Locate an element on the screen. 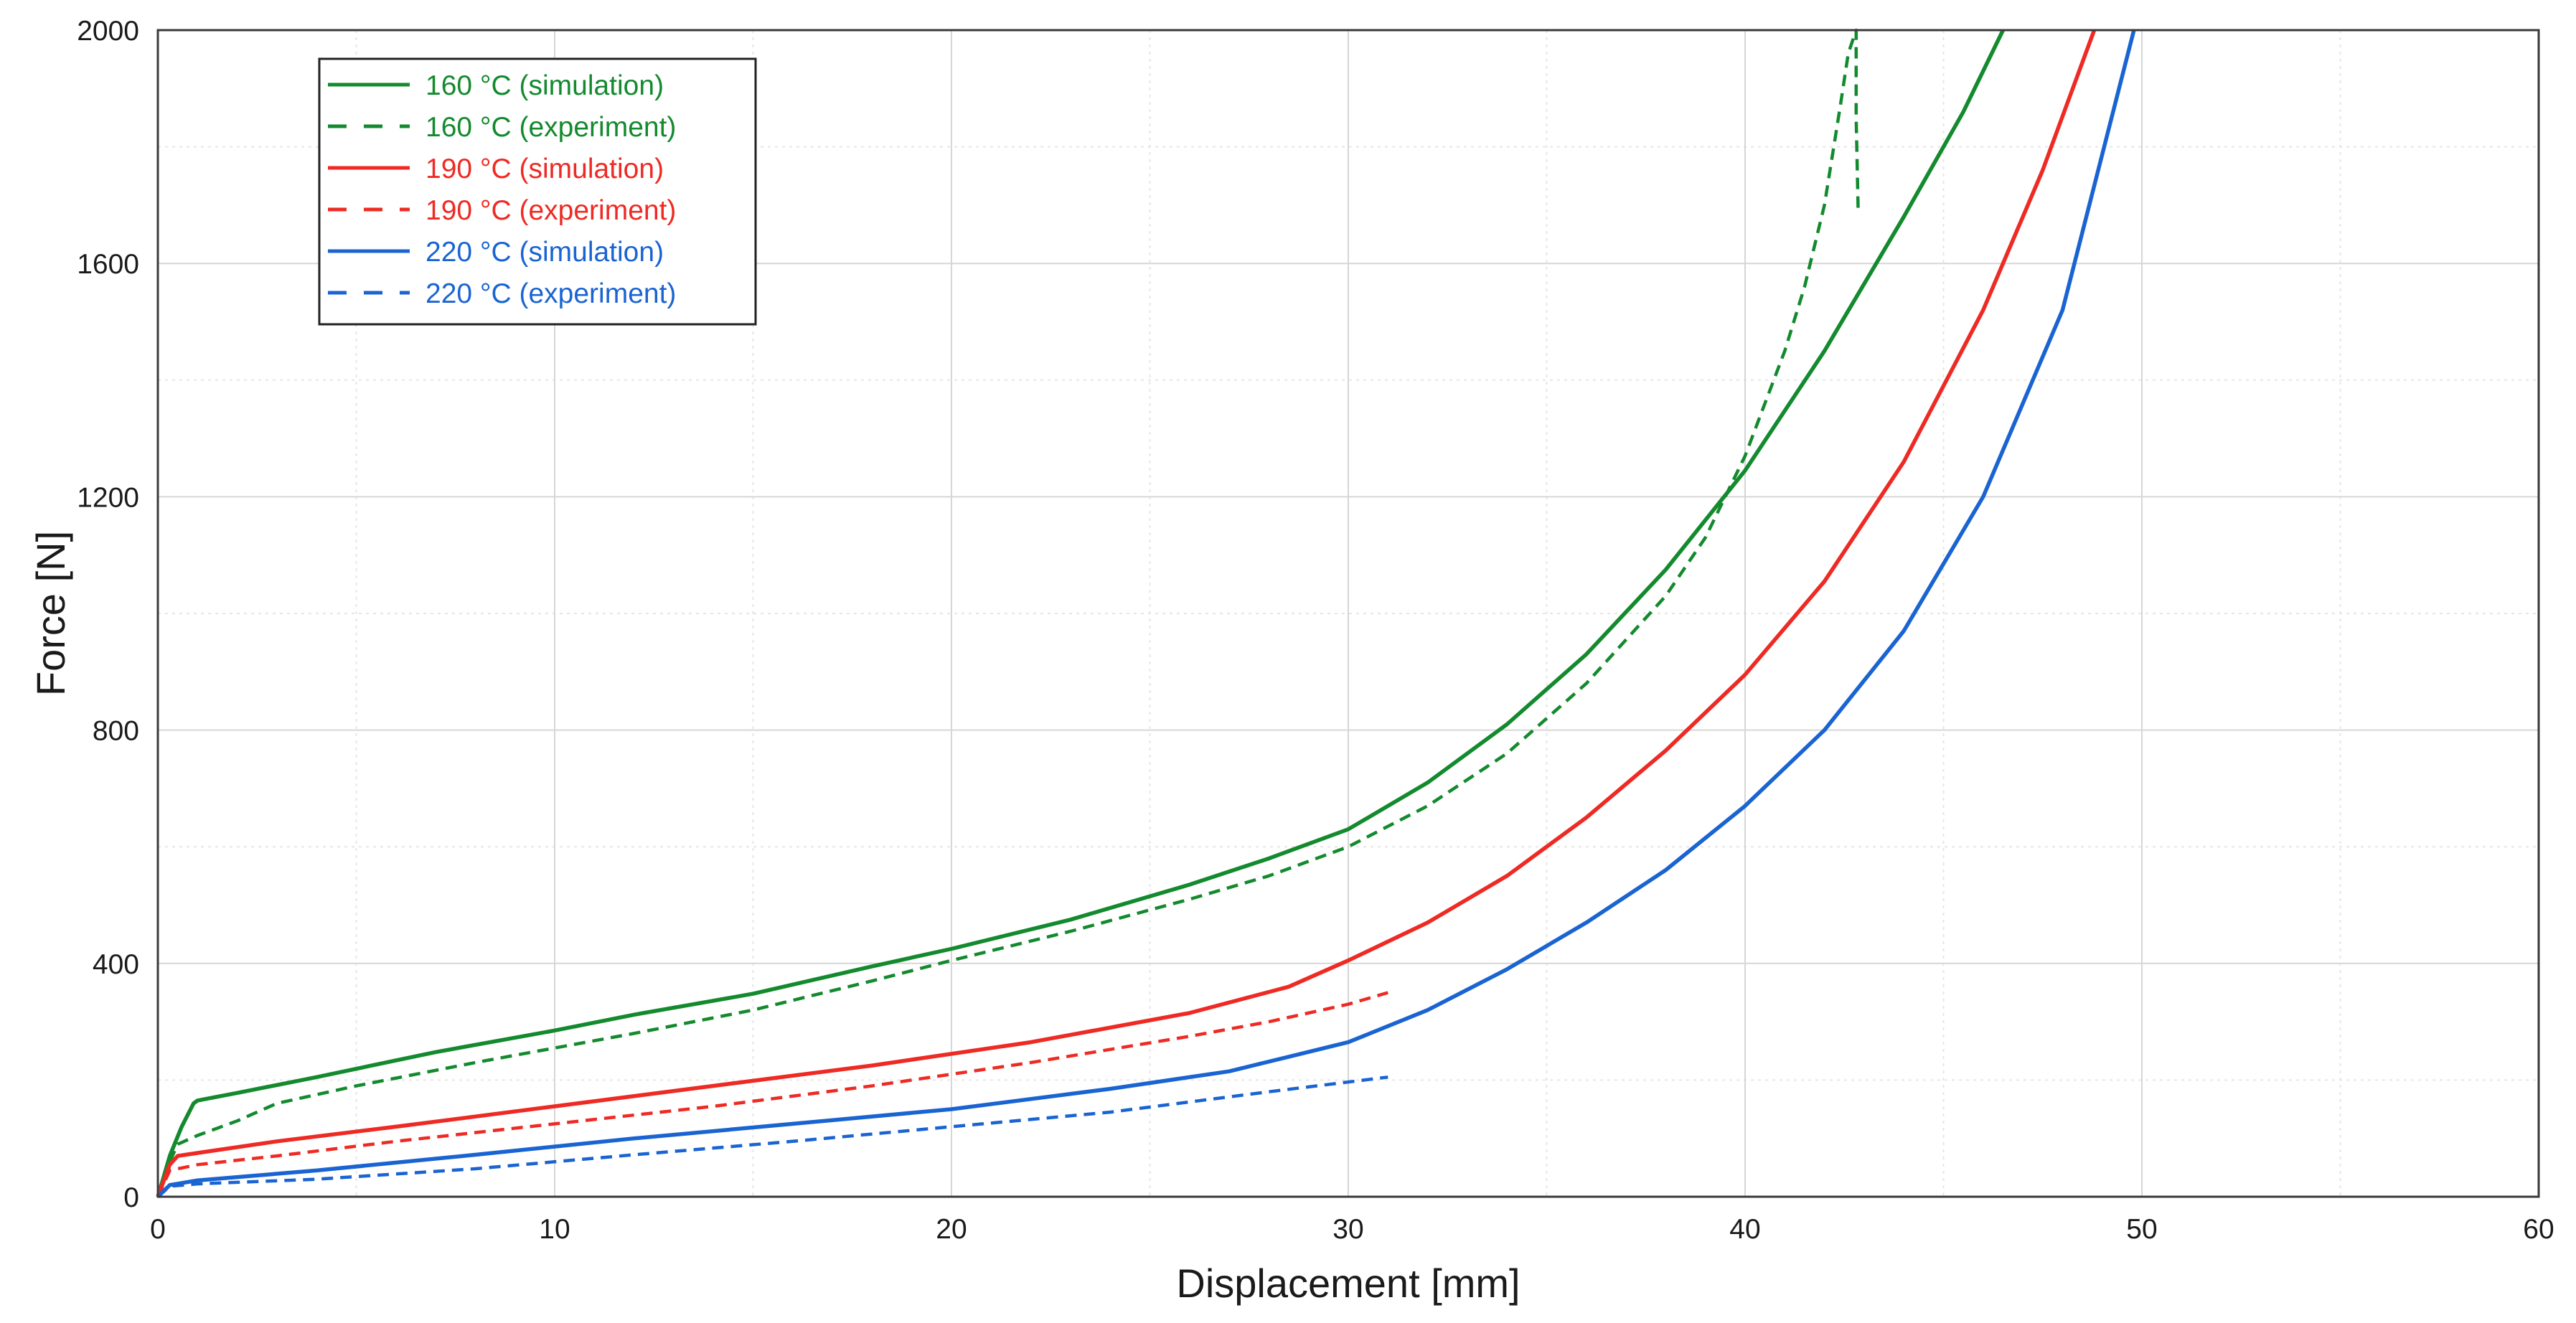 The image size is (2576, 1323). legend-label-2: 160 °C (experiment) is located at coordinates (551, 128).